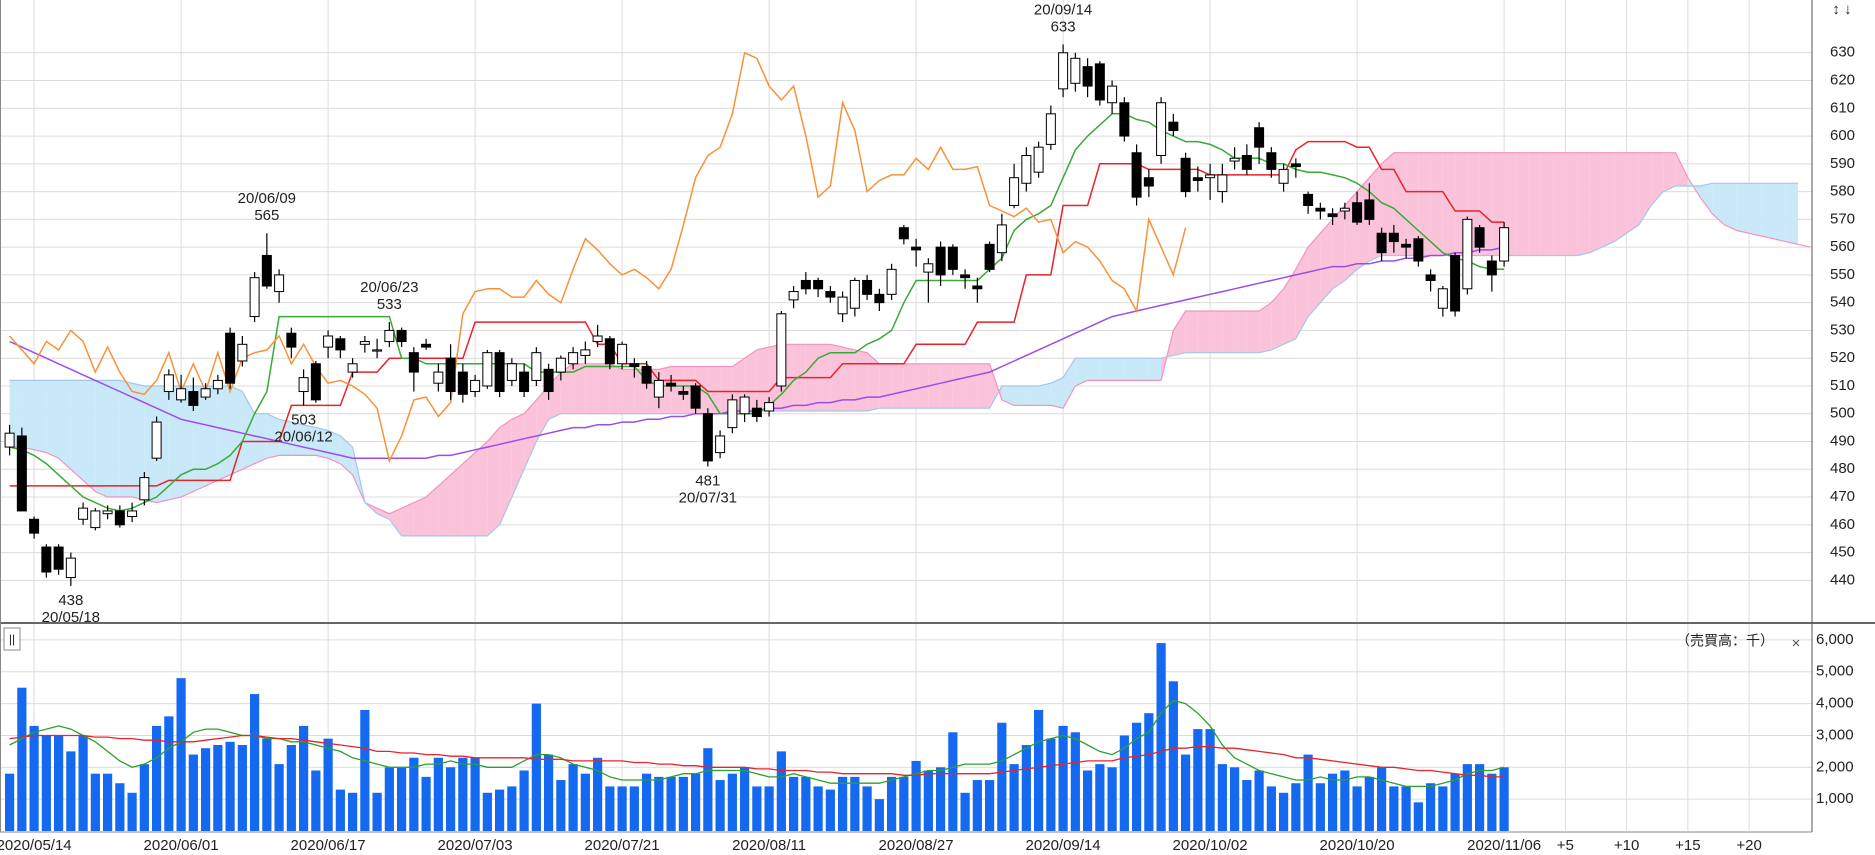  I want to click on volume-tick-label: 4,000, so click(1835, 703).